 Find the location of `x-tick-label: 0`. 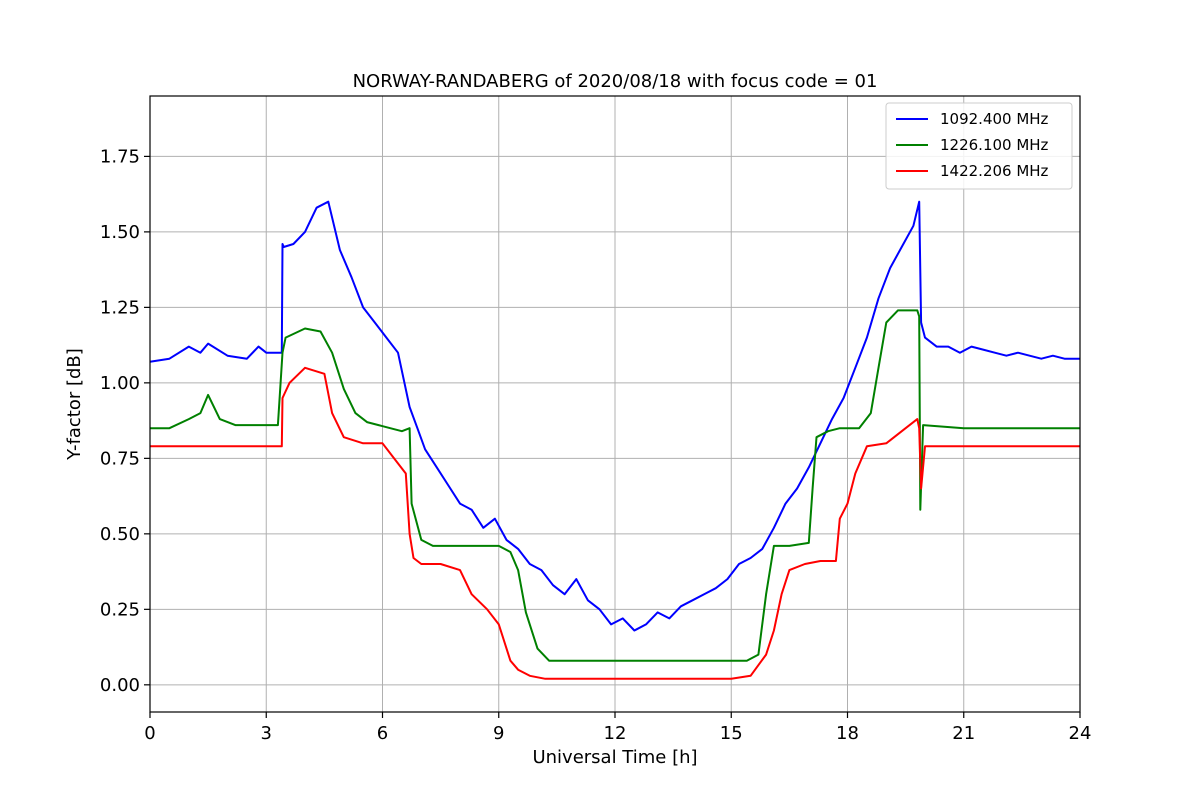

x-tick-label: 0 is located at coordinates (149, 733).